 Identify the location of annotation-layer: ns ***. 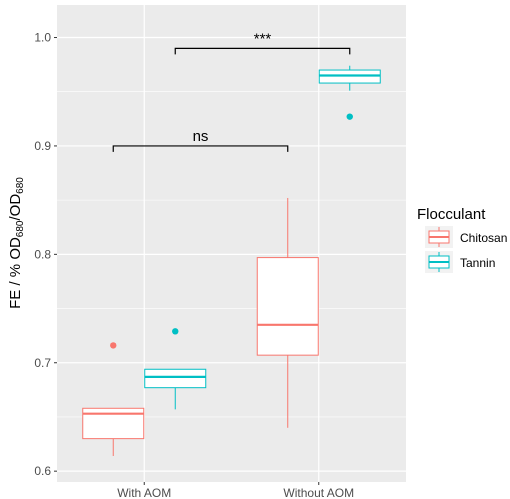
(231, 91).